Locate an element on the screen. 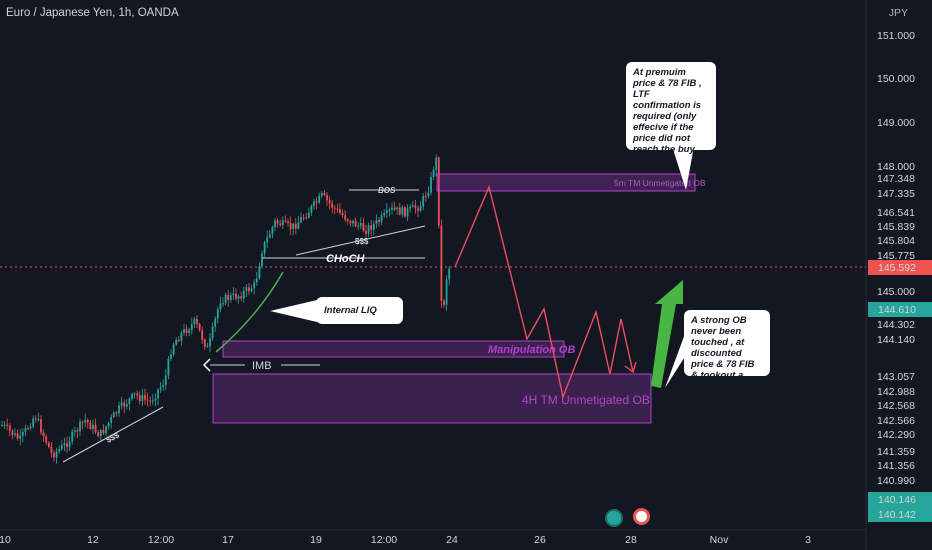 This screenshot has width=932, height=550. time-tick-label: 3 is located at coordinates (808, 540).